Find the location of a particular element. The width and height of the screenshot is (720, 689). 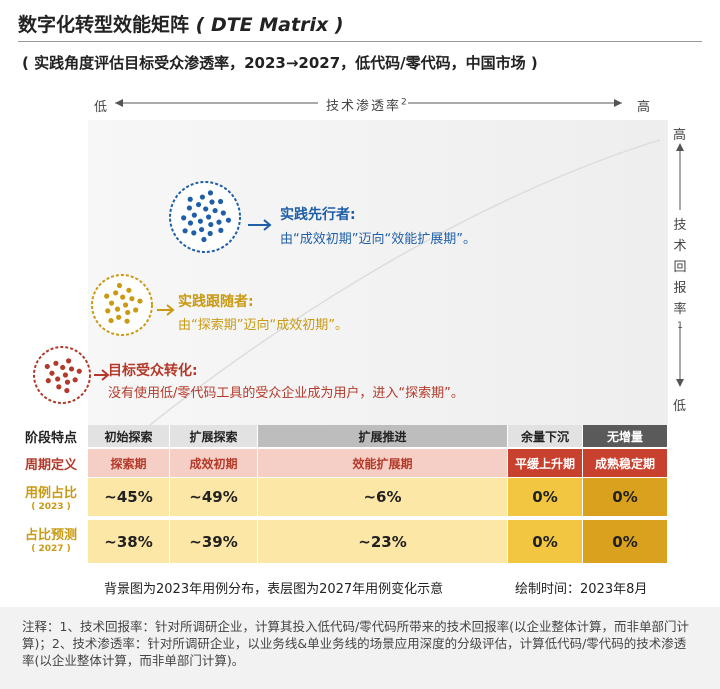

row-header: ( 2027 ) is located at coordinates (51, 549).